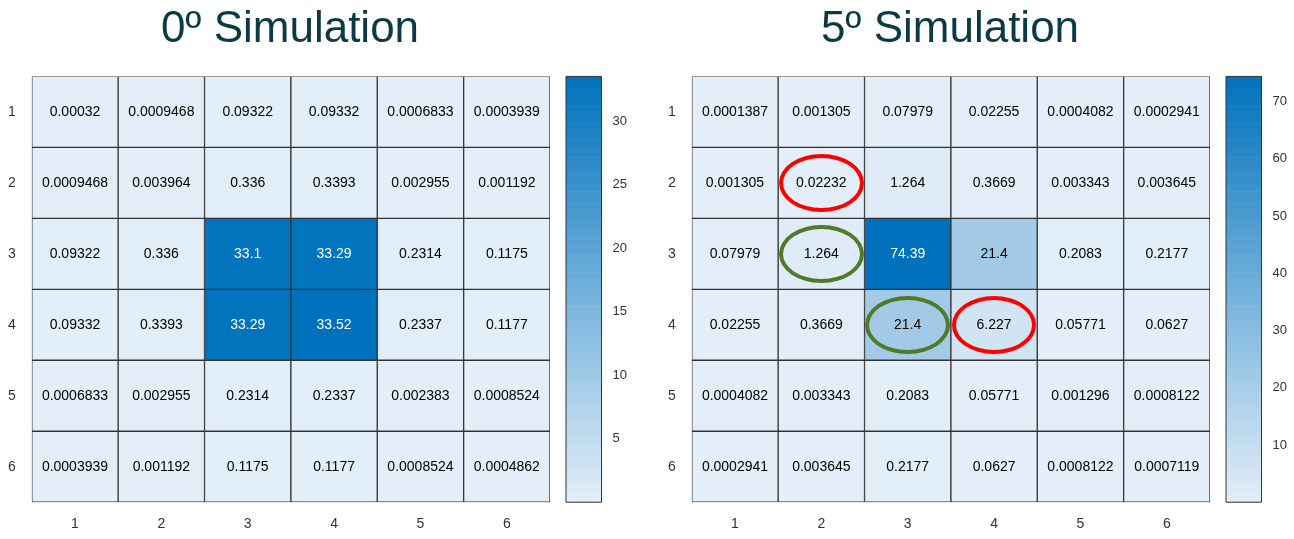 This screenshot has height=539, width=1294. Describe the element at coordinates (420, 394) in the screenshot. I see `data-label: 0.002383` at that location.